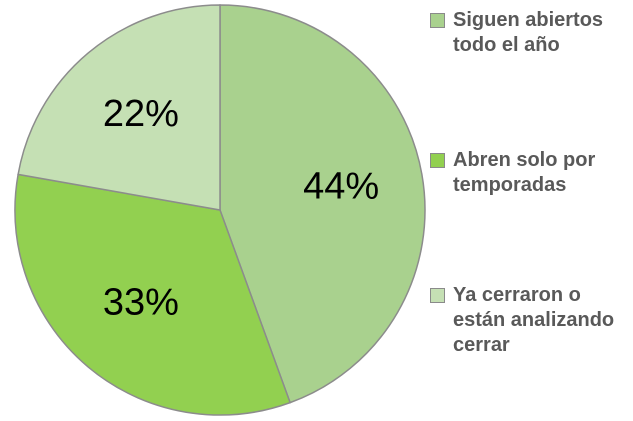 This screenshot has height=421, width=633. I want to click on legend-item: Siguen abiertos todo el año, so click(530, 33).